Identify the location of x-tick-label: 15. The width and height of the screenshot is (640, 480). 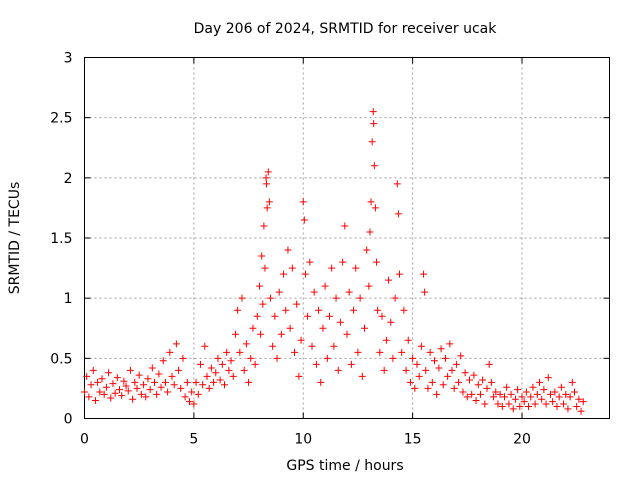
(413, 440).